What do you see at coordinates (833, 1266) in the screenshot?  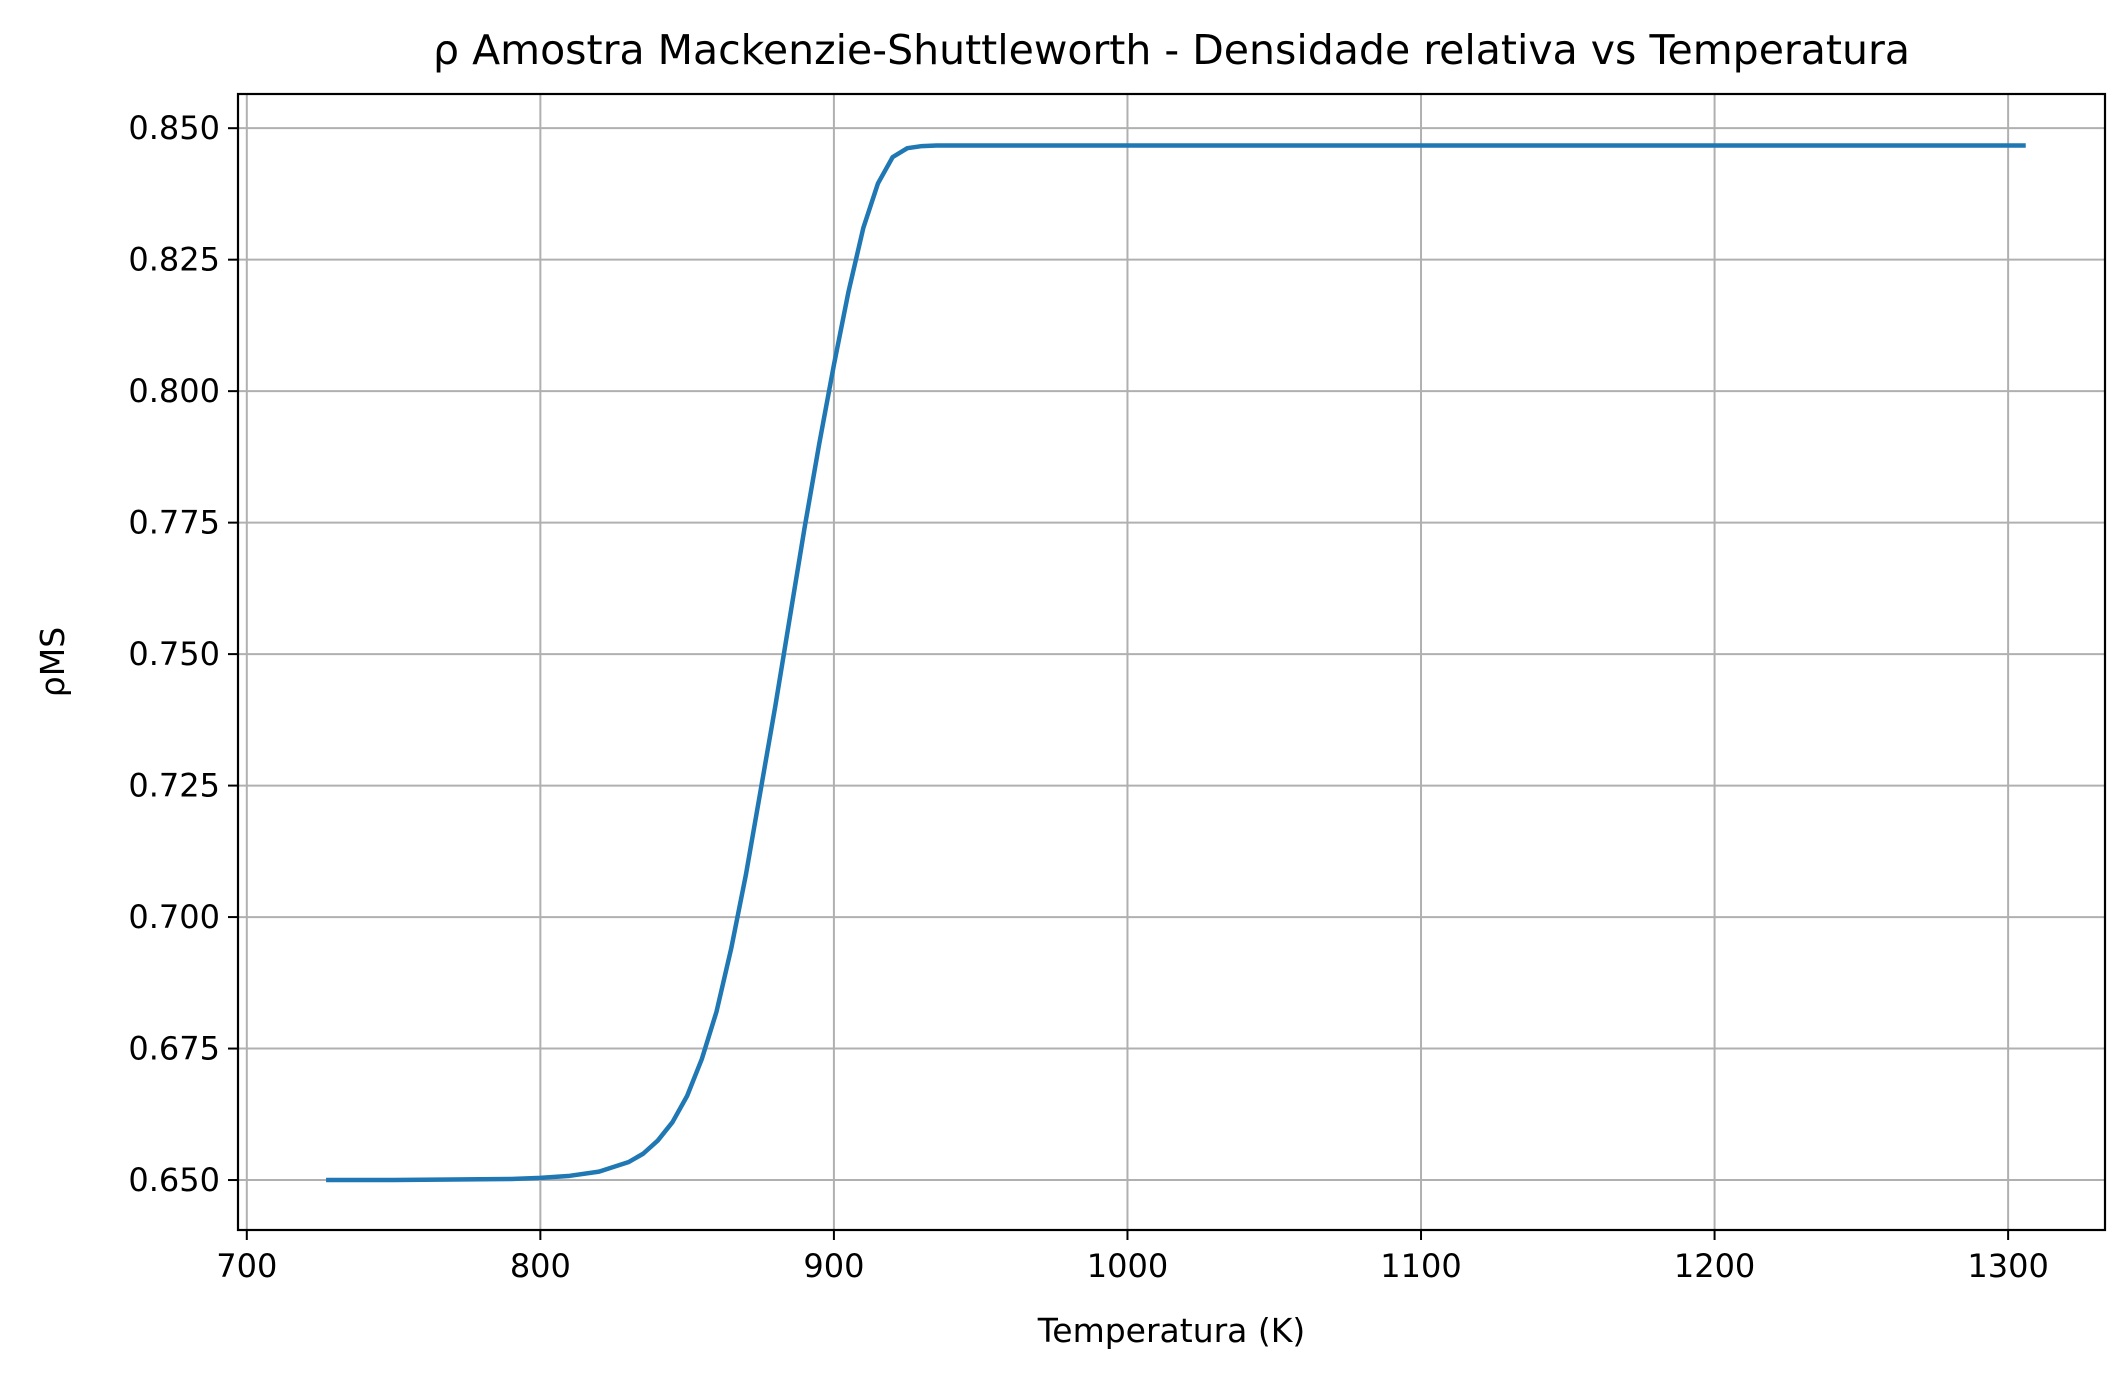 I see `x-tick-label: 900` at bounding box center [833, 1266].